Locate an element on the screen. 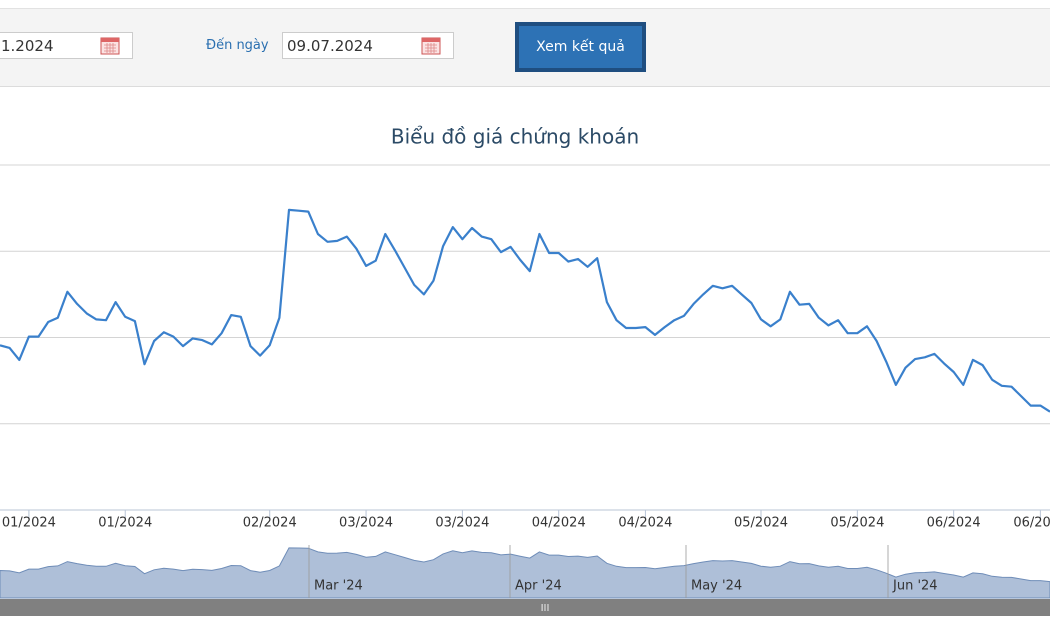  x-tick-label: 02/2024 is located at coordinates (270, 523).